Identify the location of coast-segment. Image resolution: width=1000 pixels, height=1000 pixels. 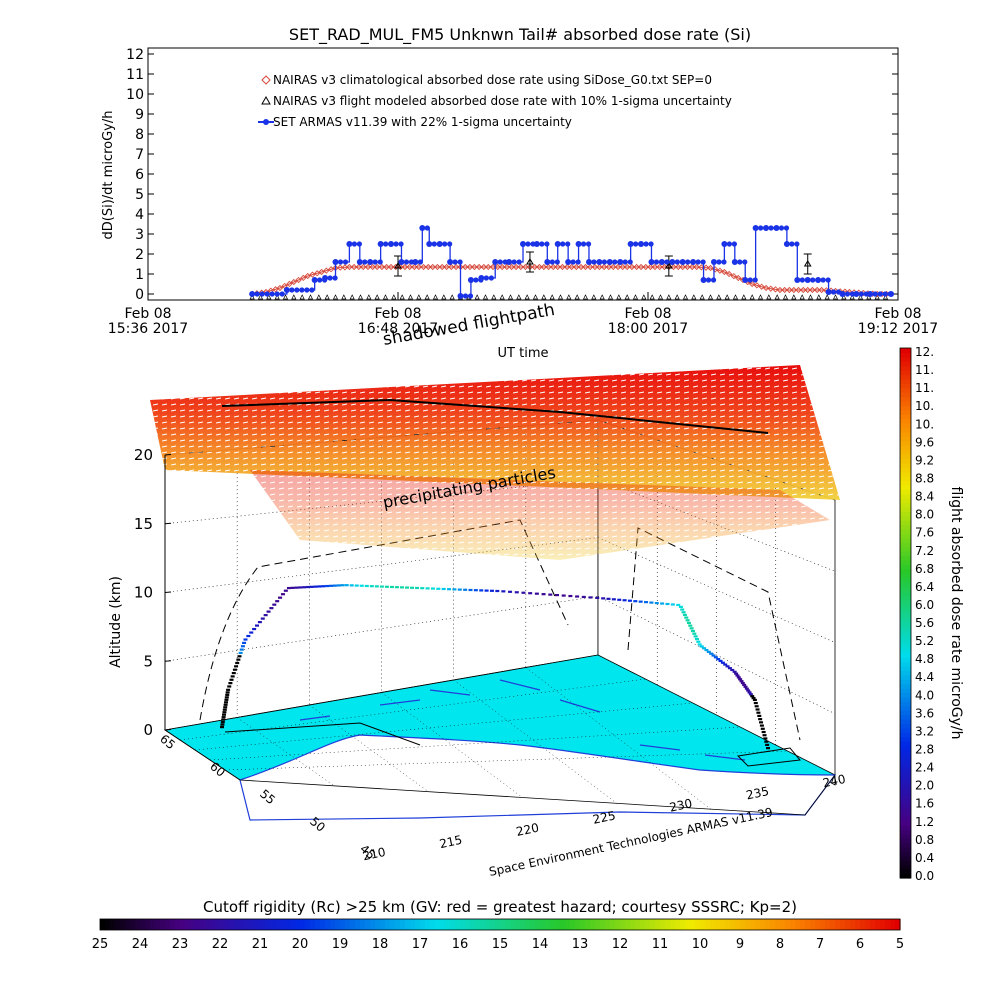
(400, 702).